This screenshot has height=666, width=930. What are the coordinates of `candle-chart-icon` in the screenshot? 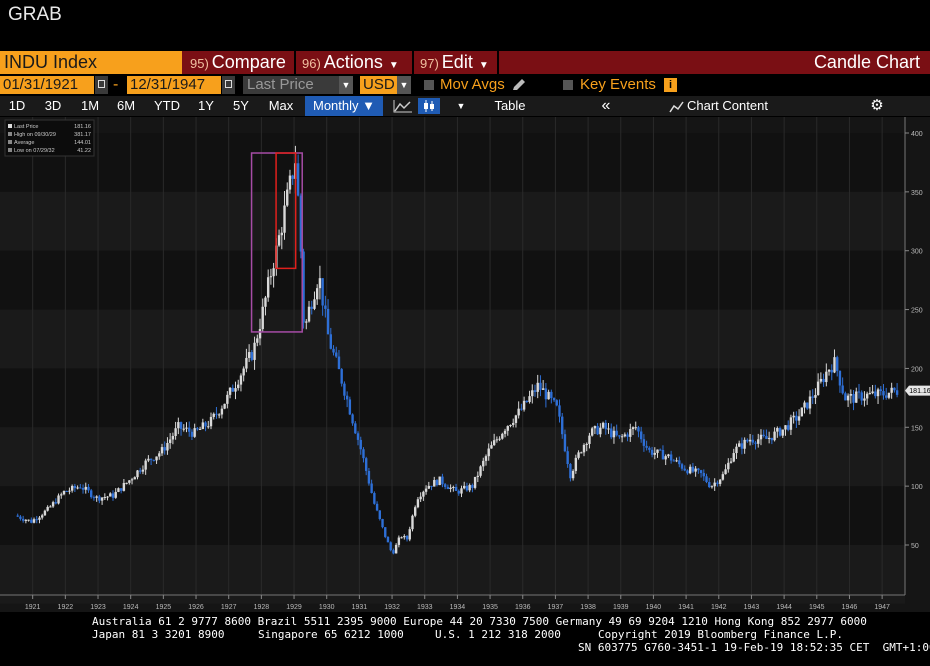 It's located at (429, 106).